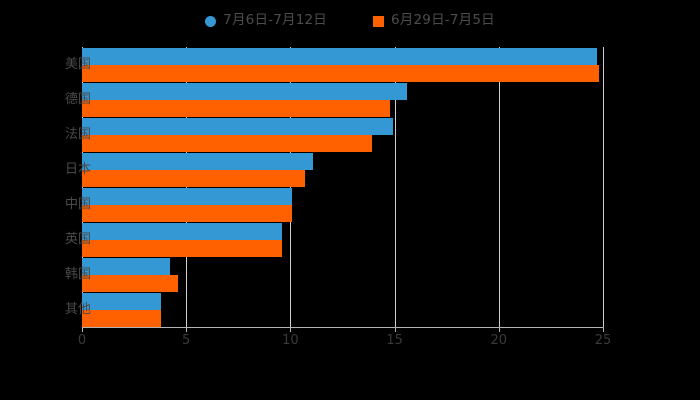 Image resolution: width=700 pixels, height=400 pixels. Describe the element at coordinates (77, 64) in the screenshot. I see `y-axis-label-text: 美国` at that location.